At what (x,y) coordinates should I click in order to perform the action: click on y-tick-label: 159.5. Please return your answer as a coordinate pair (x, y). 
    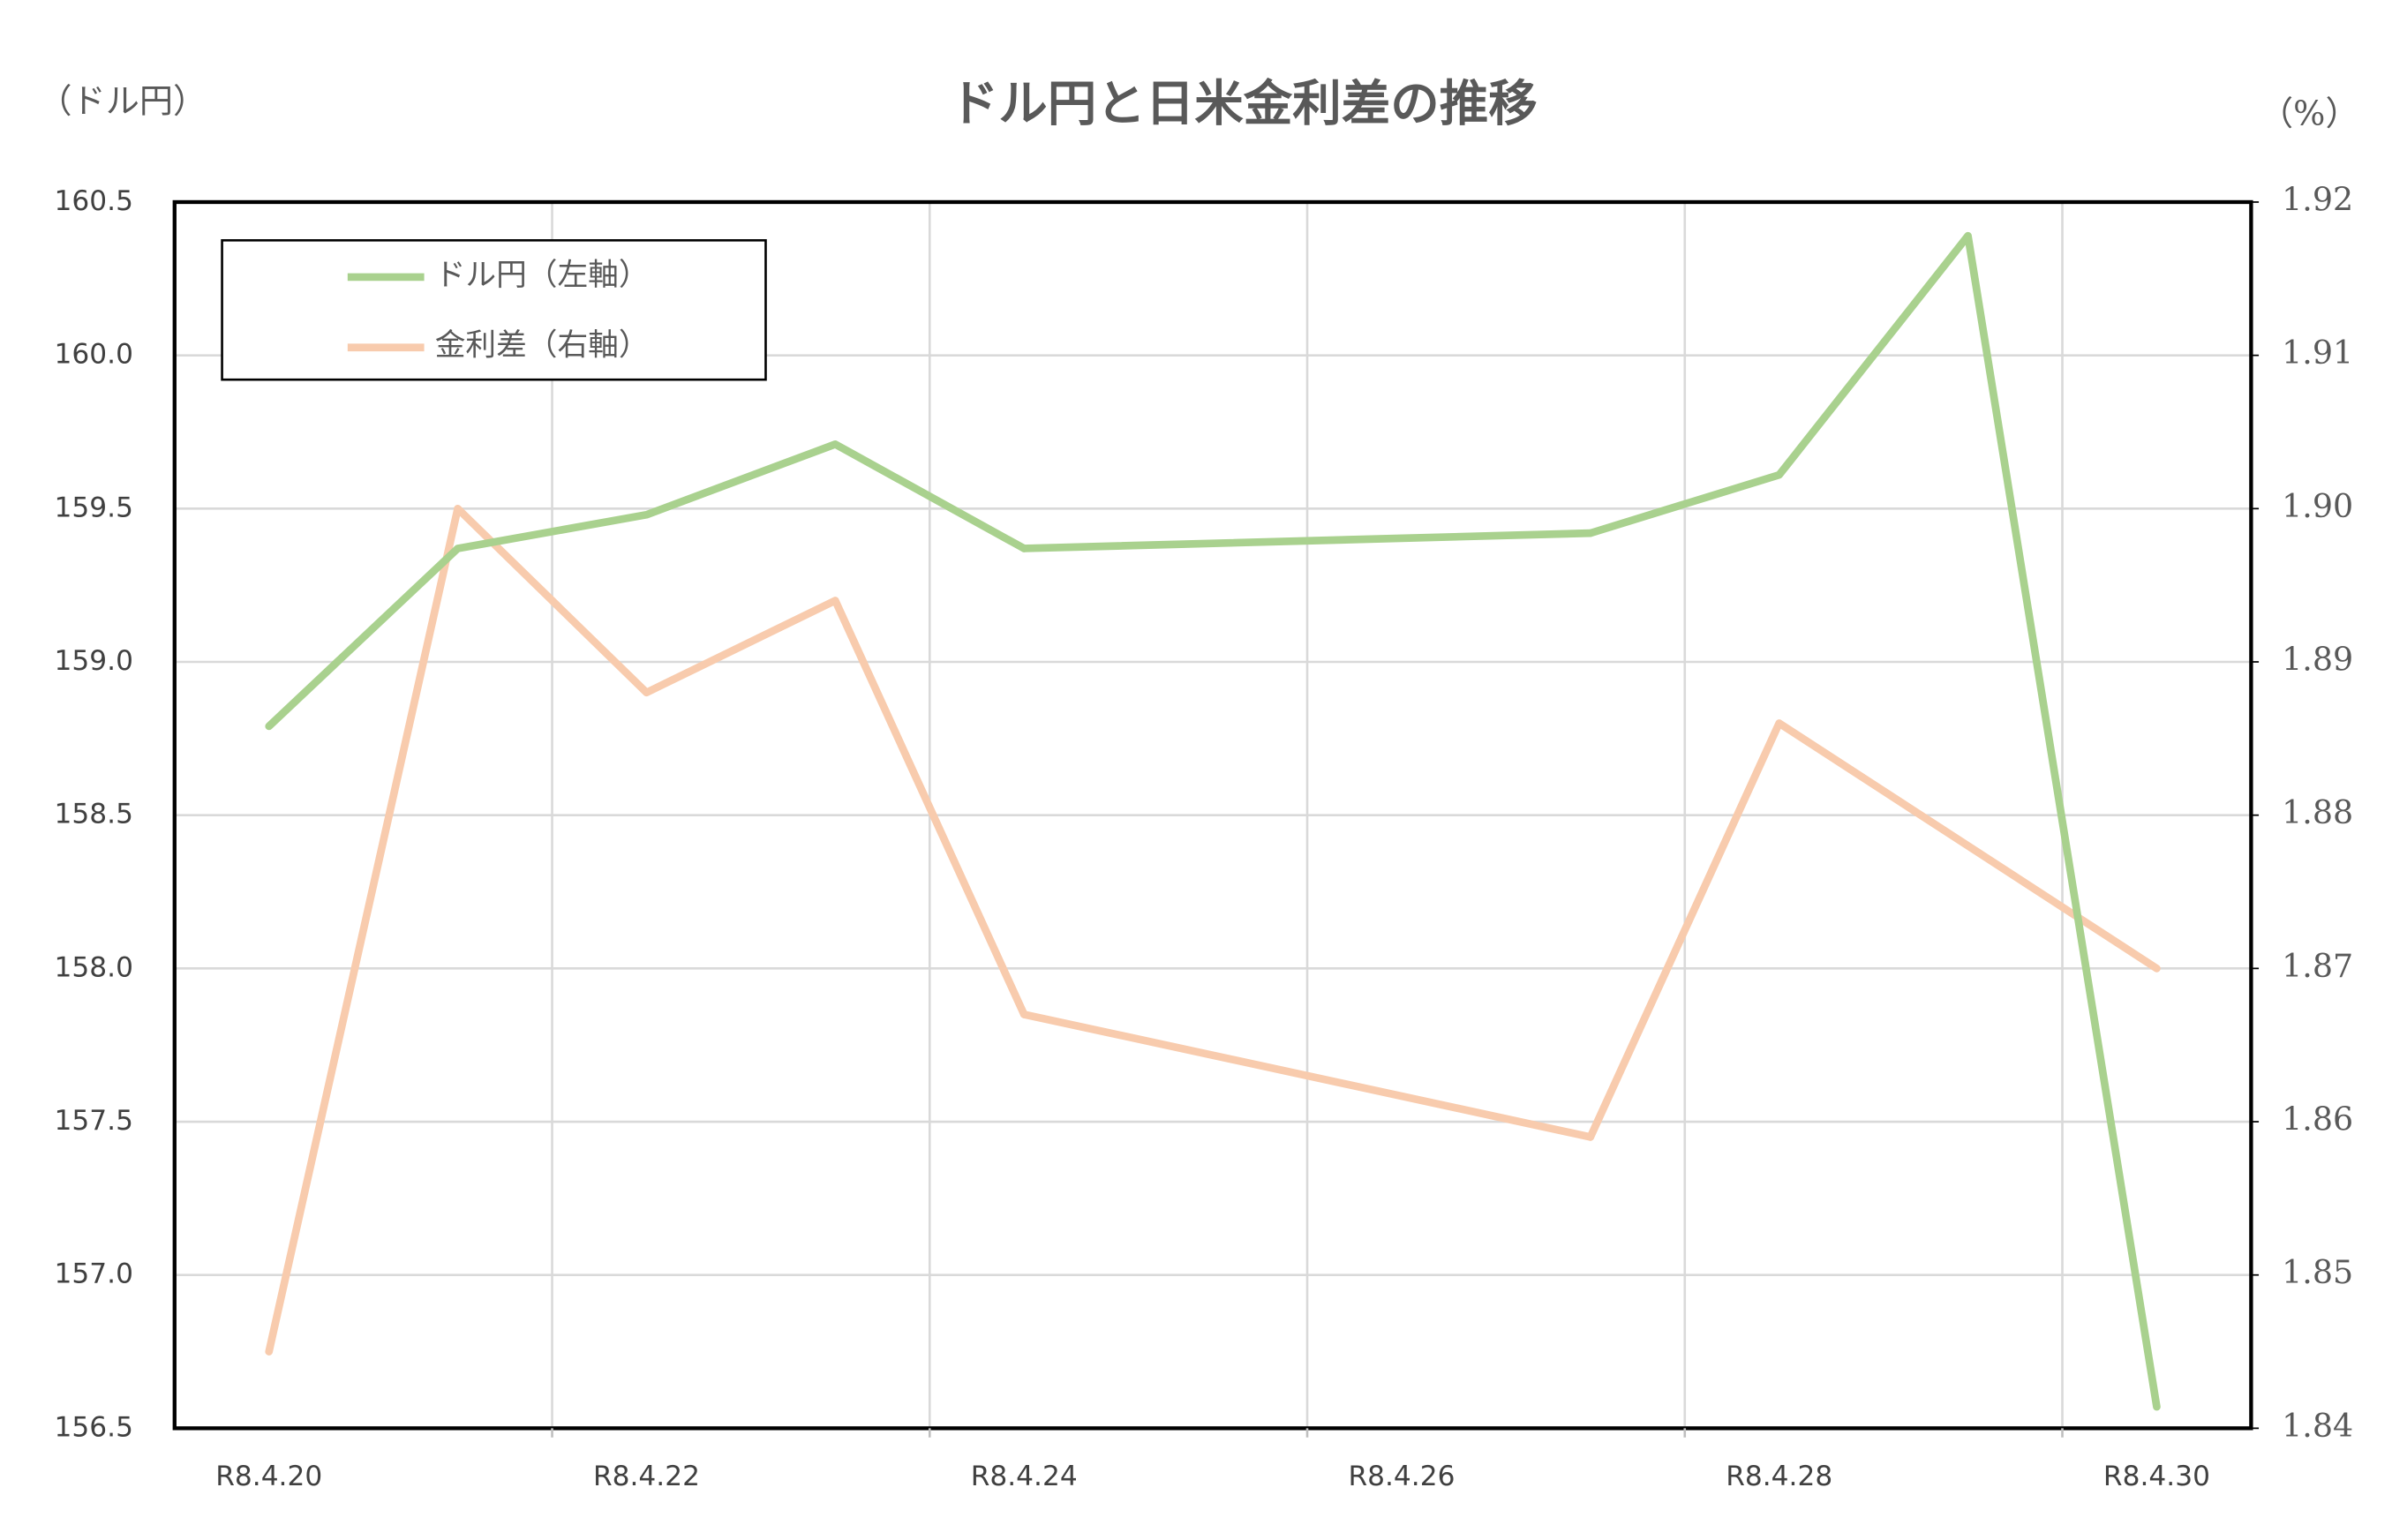
    Looking at the image, I should click on (94, 508).